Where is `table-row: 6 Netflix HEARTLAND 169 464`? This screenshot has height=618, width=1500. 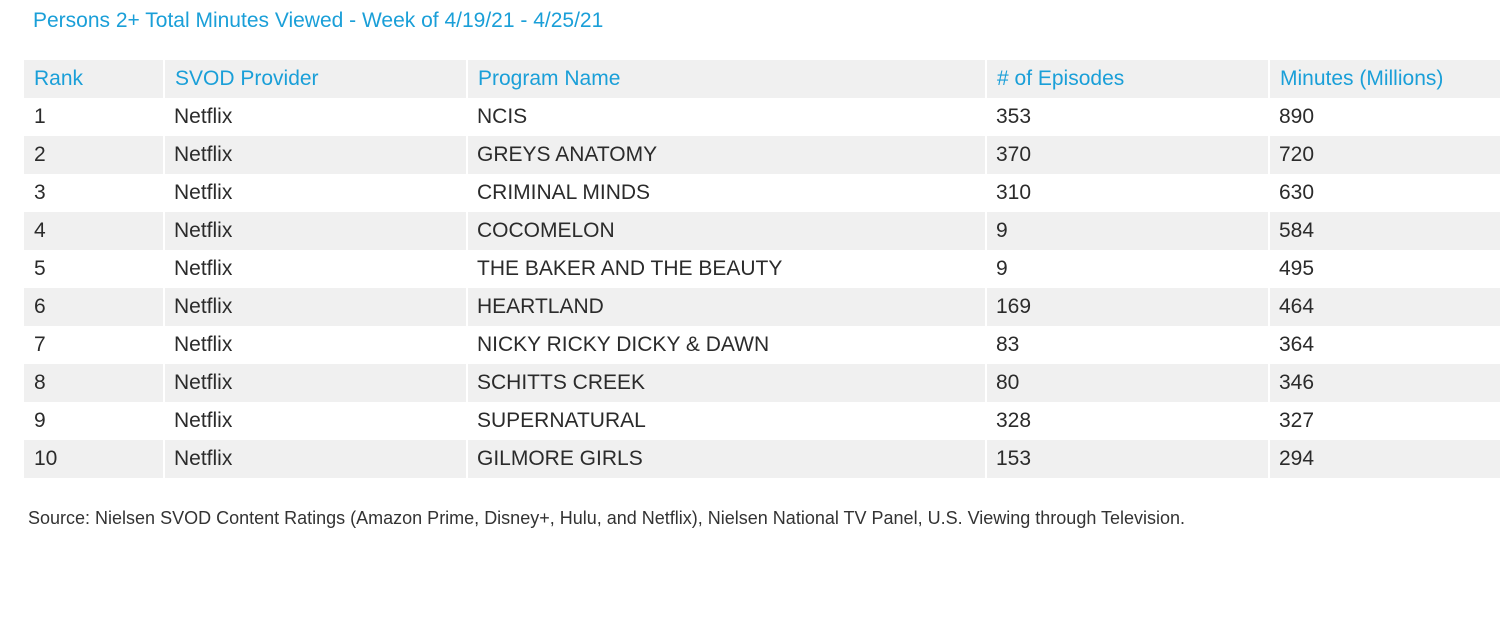
table-row: 6 Netflix HEARTLAND 169 464 is located at coordinates (762, 307).